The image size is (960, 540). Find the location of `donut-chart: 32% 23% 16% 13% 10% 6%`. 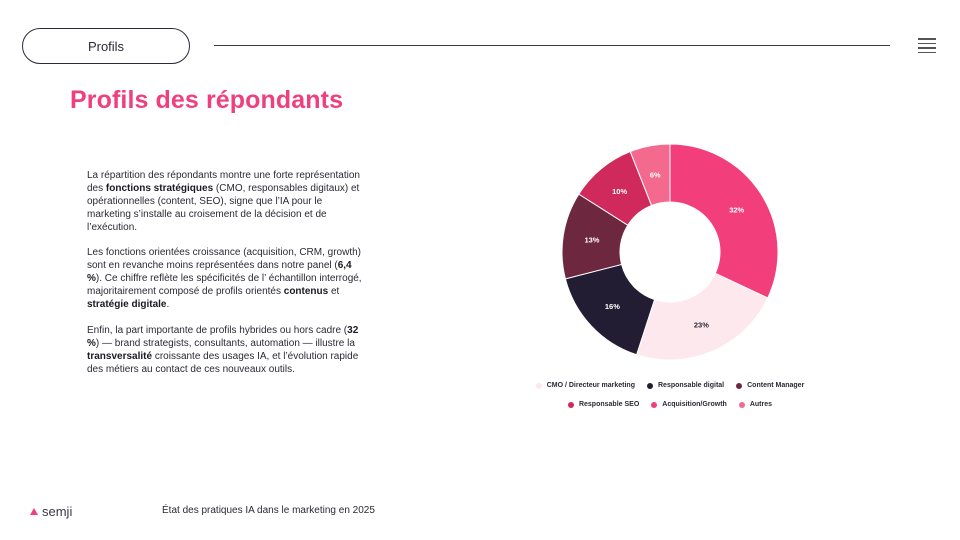

donut-chart: 32% 23% 16% 13% 10% 6% is located at coordinates (680, 260).